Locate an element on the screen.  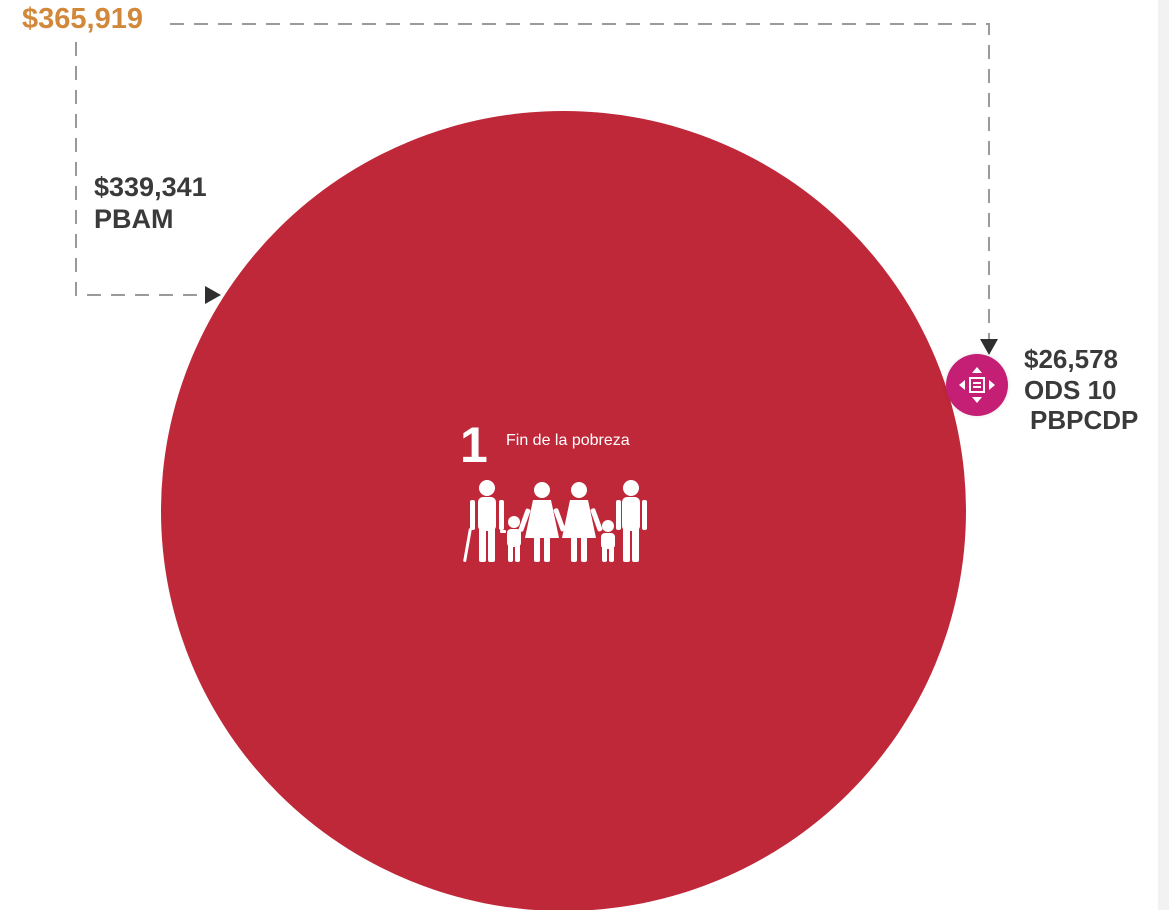
ods10-label-block: $26,578 ODS 10 PBPCDP is located at coordinates (1081, 390).